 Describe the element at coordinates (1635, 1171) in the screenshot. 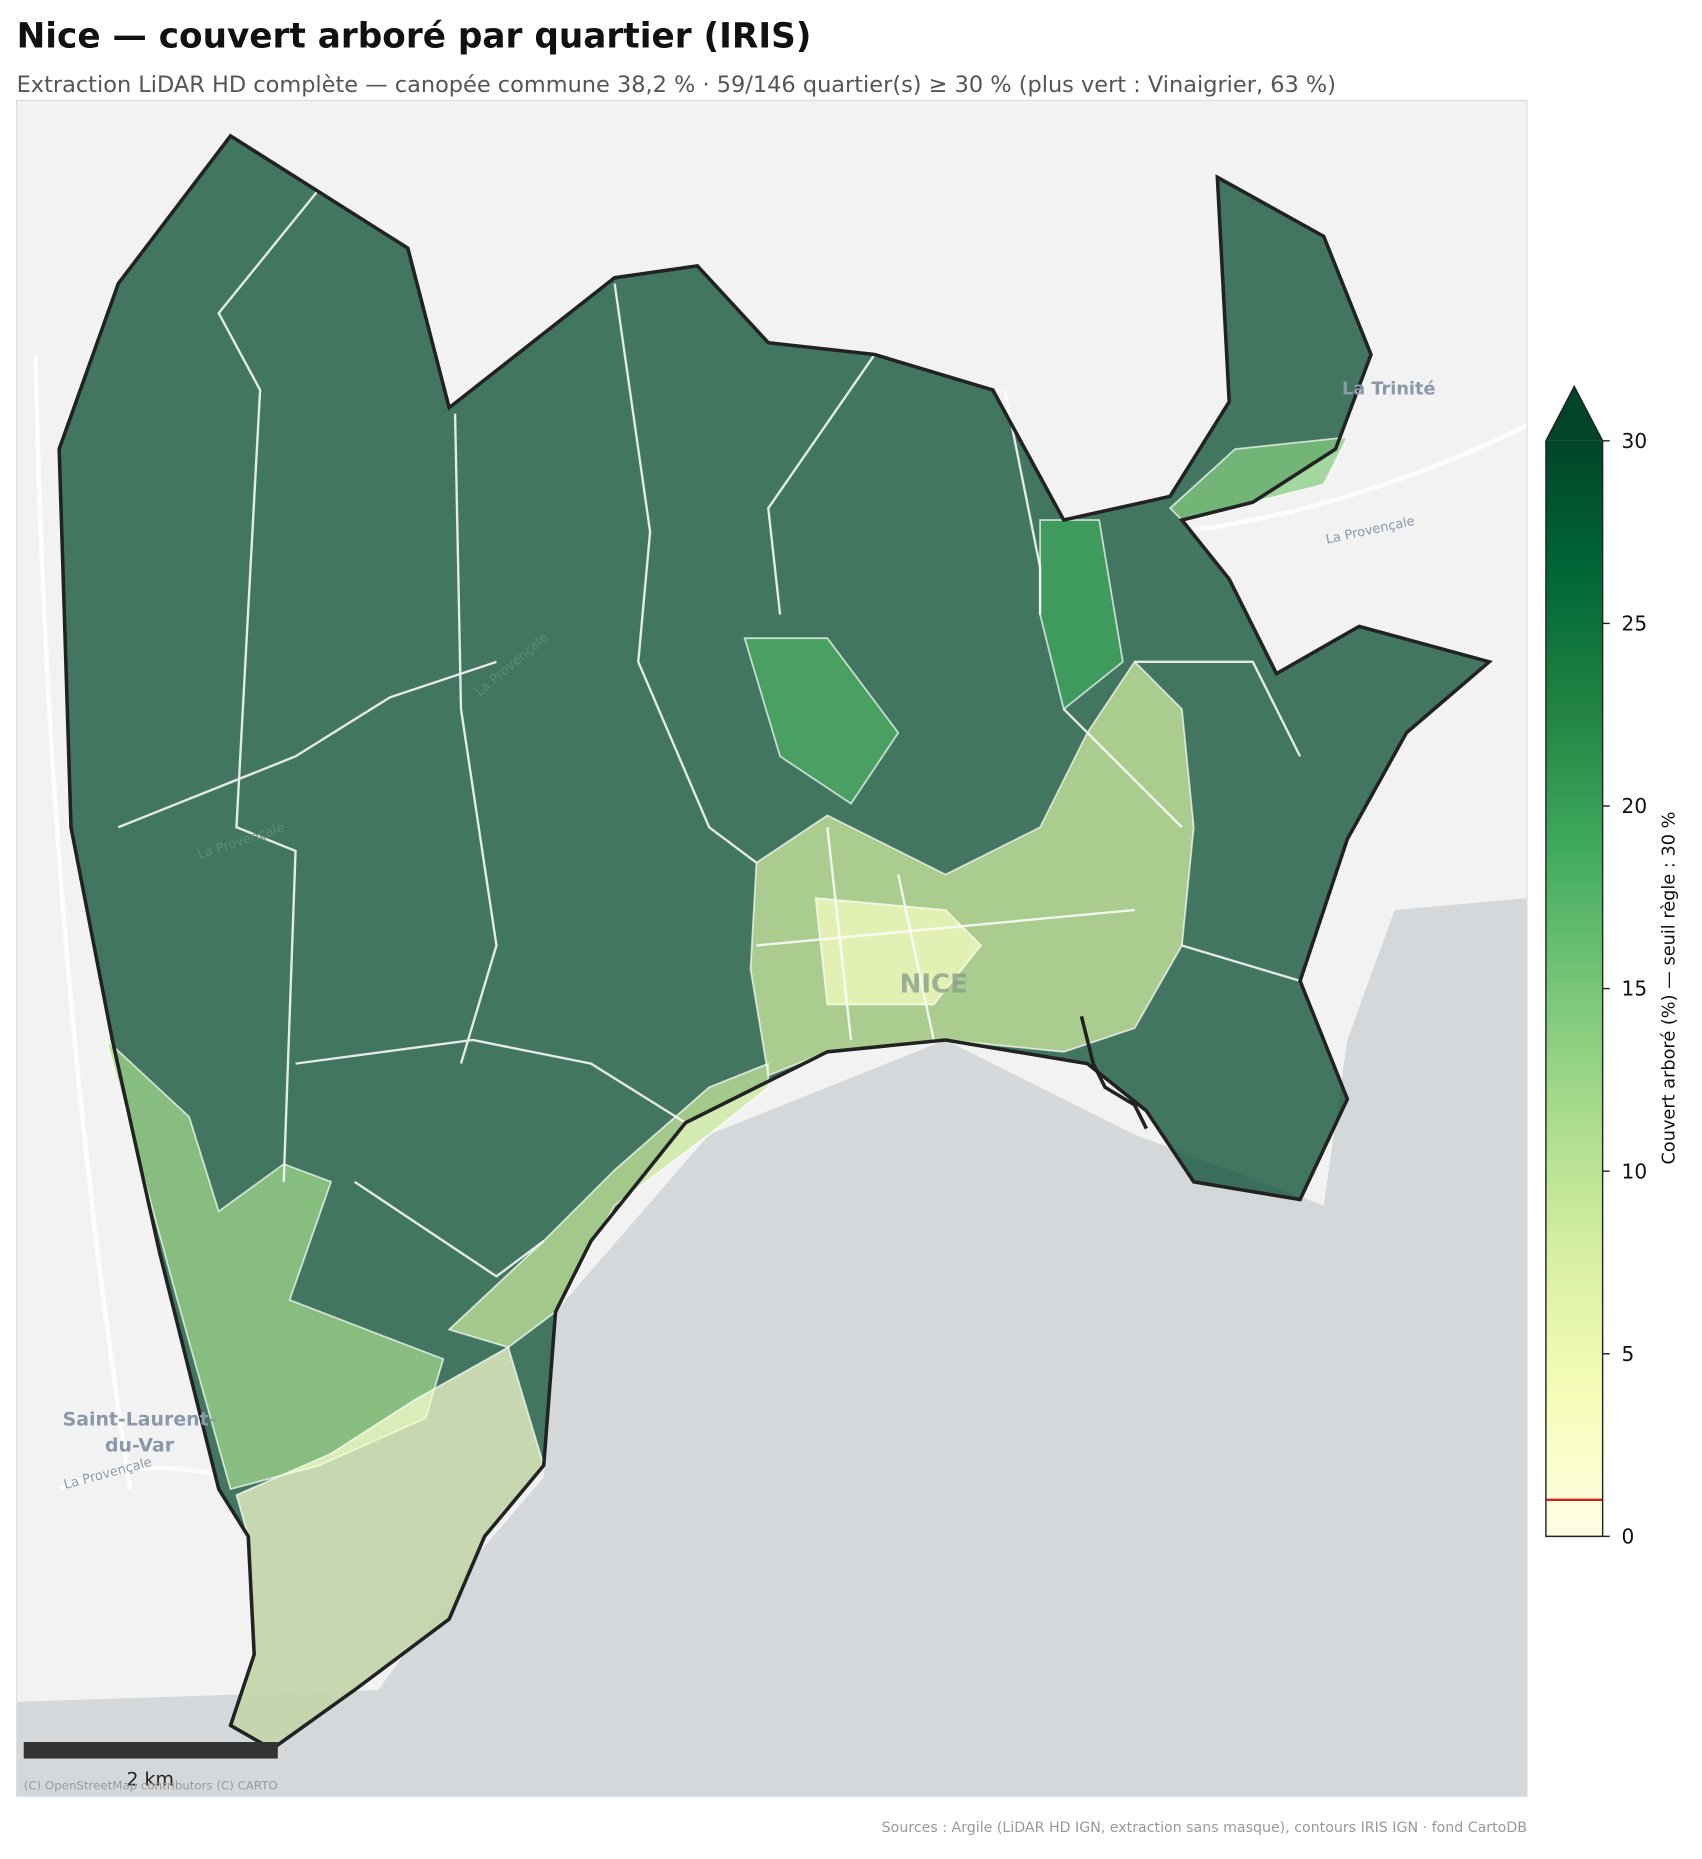

I see `colorbar-tick-label: 10` at that location.